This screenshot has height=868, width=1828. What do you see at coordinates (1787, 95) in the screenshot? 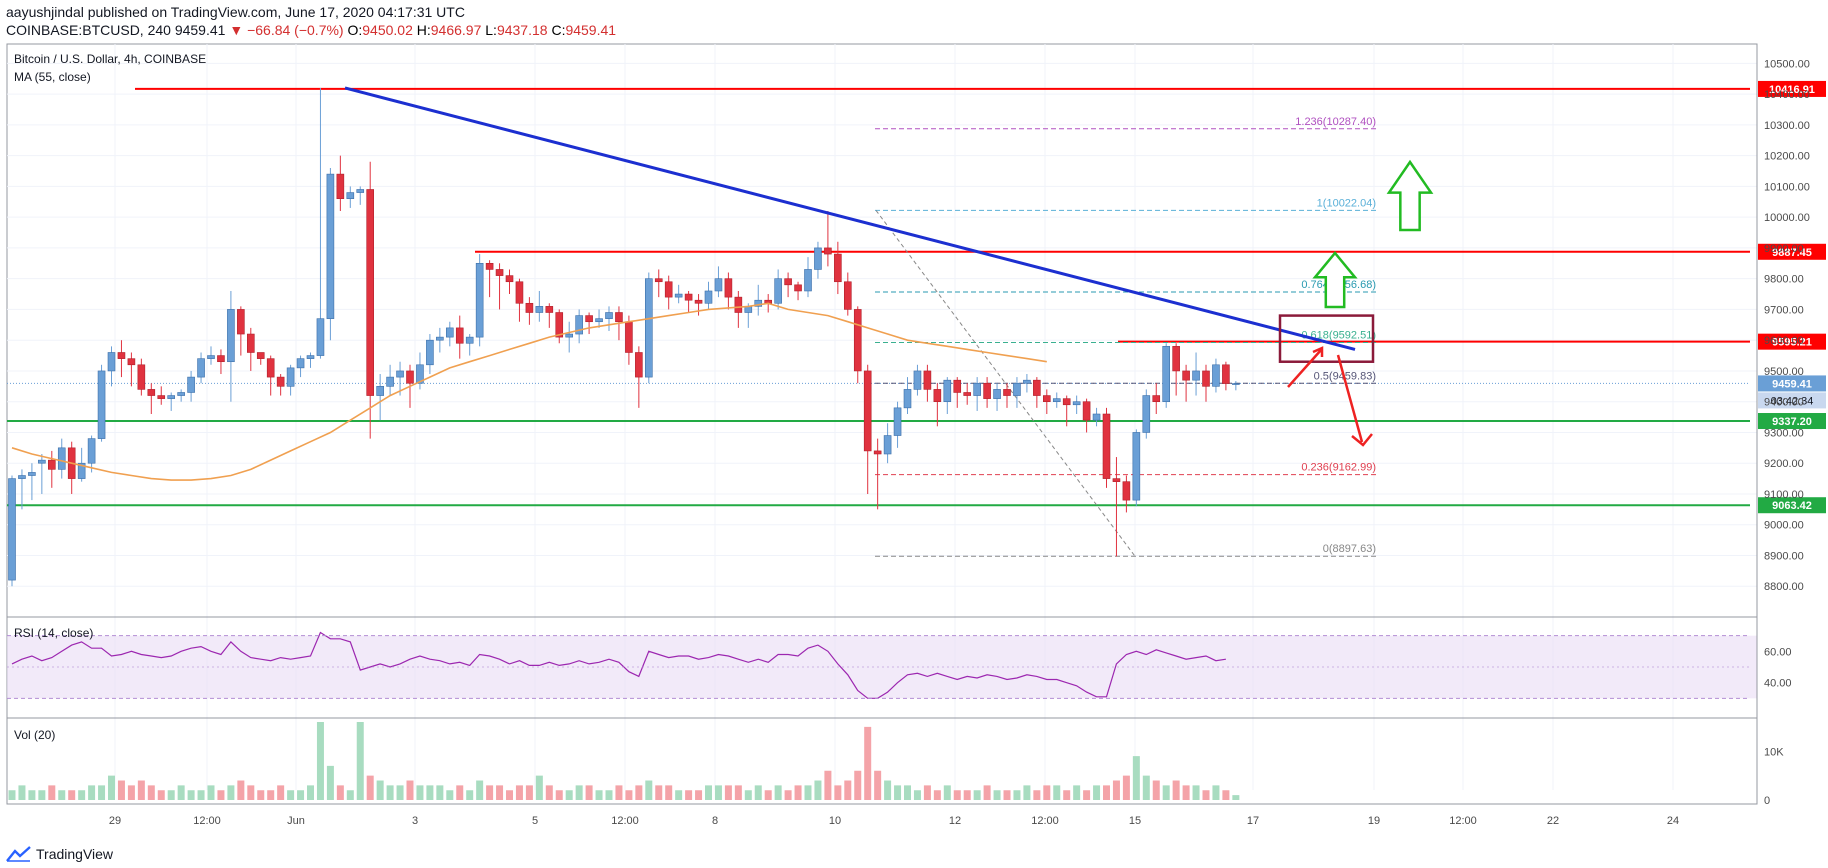
I see `price-tick-label: 10400.00` at bounding box center [1787, 95].